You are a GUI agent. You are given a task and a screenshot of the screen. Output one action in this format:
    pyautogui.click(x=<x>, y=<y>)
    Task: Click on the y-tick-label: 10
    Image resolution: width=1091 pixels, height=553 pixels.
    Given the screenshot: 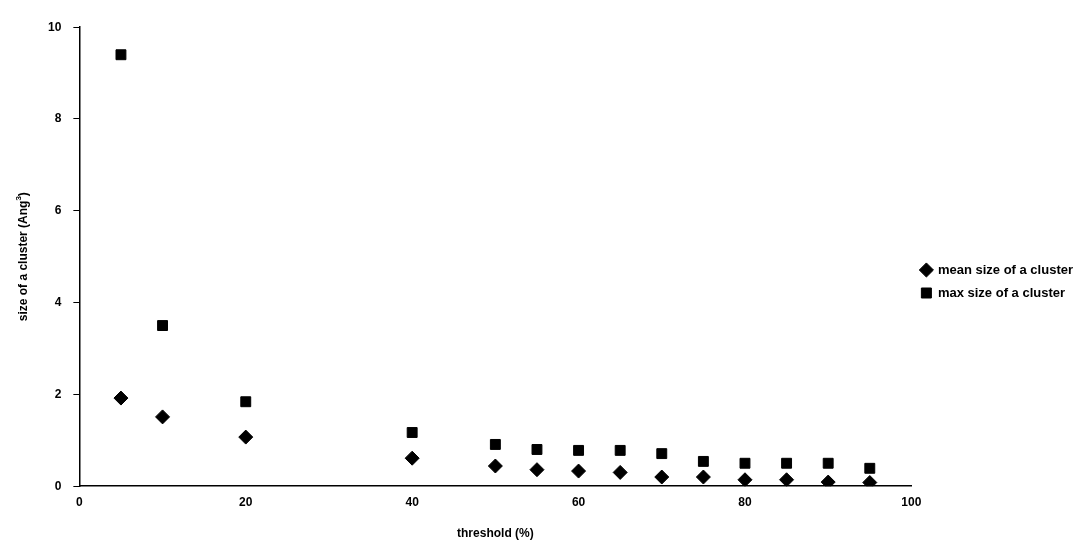 What is the action you would take?
    pyautogui.click(x=54, y=26)
    